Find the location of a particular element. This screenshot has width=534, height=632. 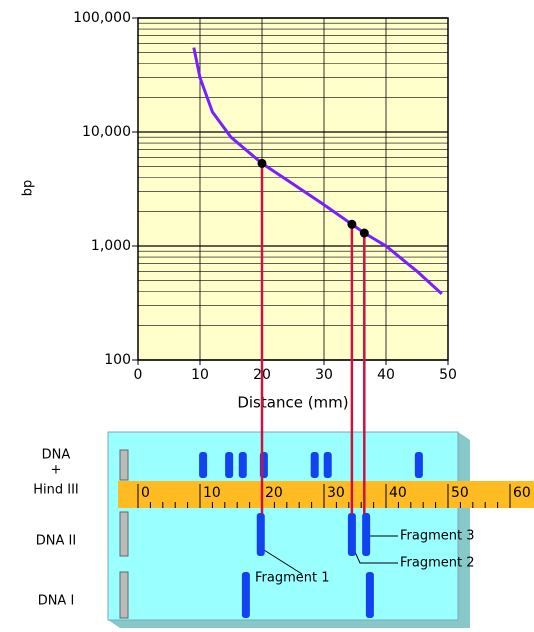

fragment-label: Fragment 1 is located at coordinates (292, 578).